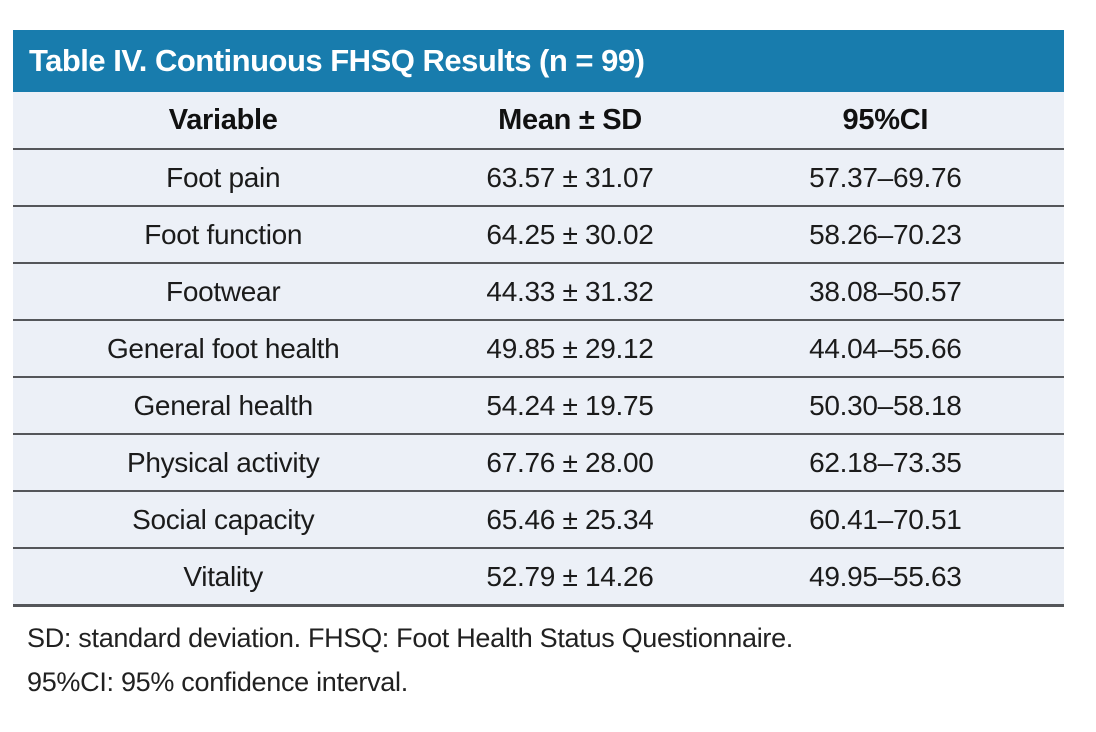 This screenshot has width=1096, height=732. What do you see at coordinates (223, 119) in the screenshot?
I see `column-header-variable: Variable` at bounding box center [223, 119].